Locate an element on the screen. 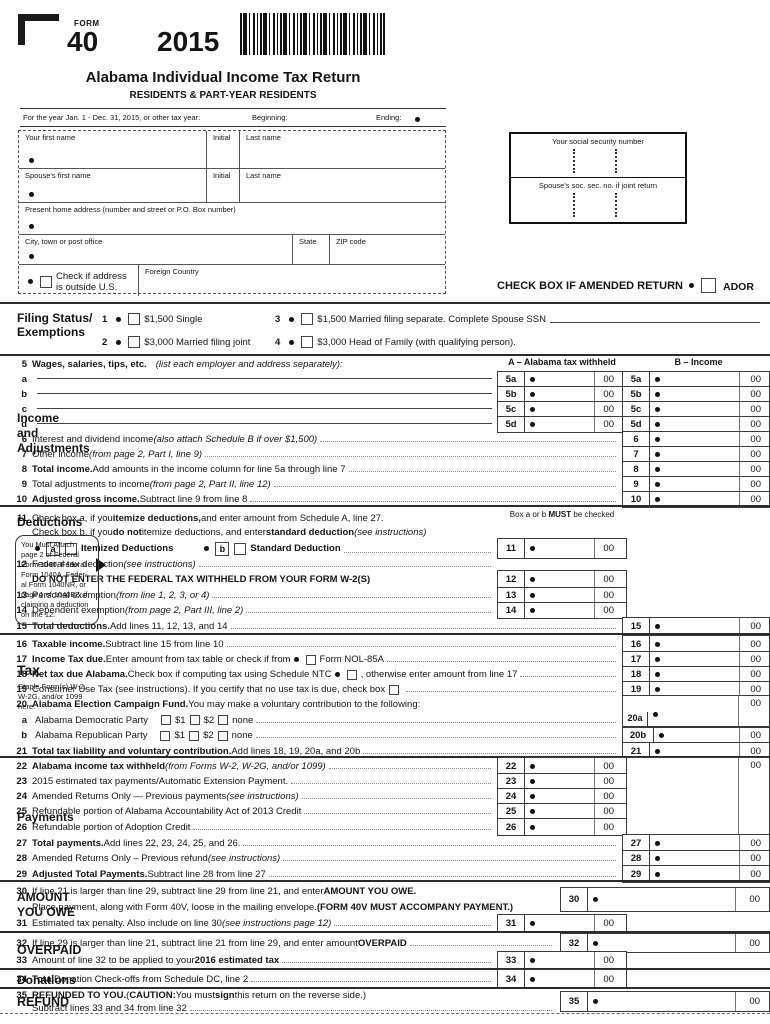  filing-status-1-checkbox is located at coordinates (134, 319).